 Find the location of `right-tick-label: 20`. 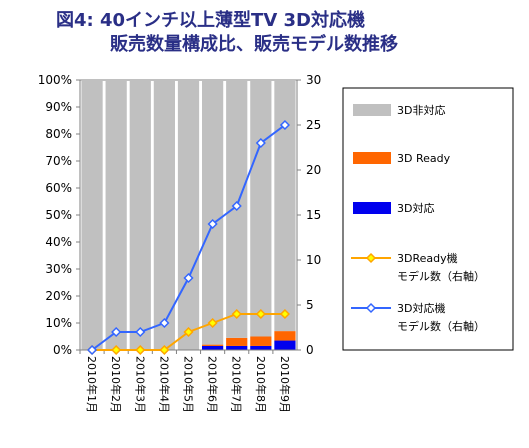

right-tick-label: 20 is located at coordinates (313, 170).